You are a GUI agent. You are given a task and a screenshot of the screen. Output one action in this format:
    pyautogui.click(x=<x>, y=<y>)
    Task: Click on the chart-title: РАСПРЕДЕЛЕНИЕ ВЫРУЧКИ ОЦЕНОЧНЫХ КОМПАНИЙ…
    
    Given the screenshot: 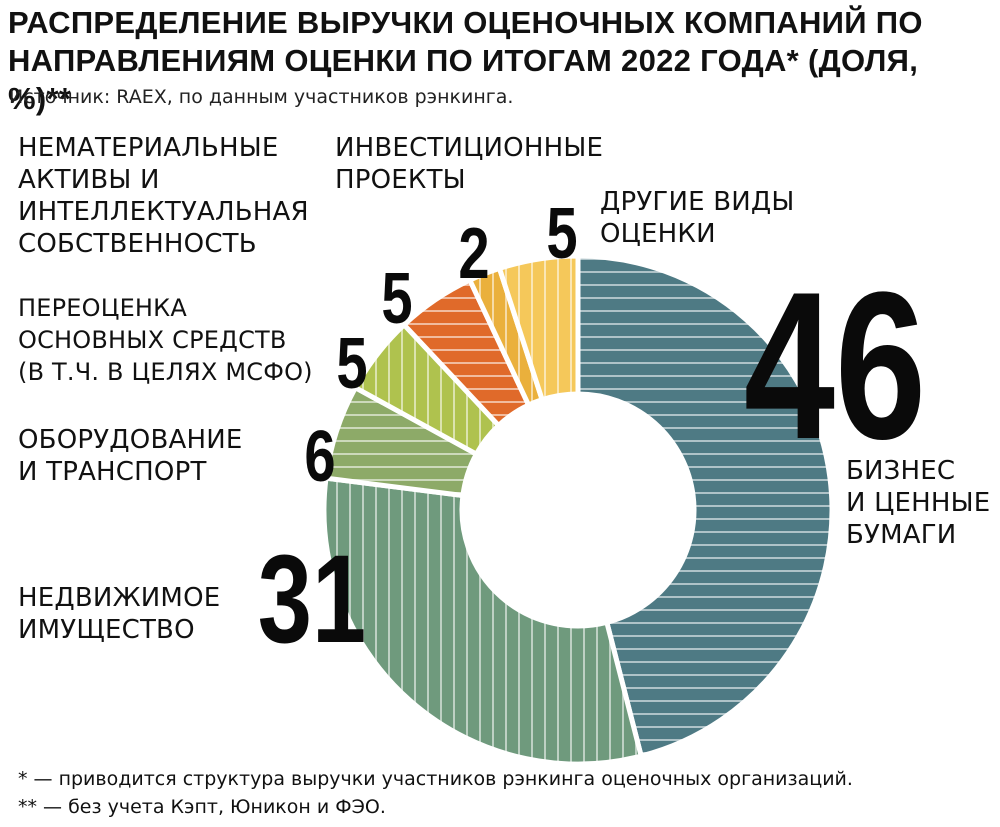 What is the action you would take?
    pyautogui.click(x=498, y=61)
    